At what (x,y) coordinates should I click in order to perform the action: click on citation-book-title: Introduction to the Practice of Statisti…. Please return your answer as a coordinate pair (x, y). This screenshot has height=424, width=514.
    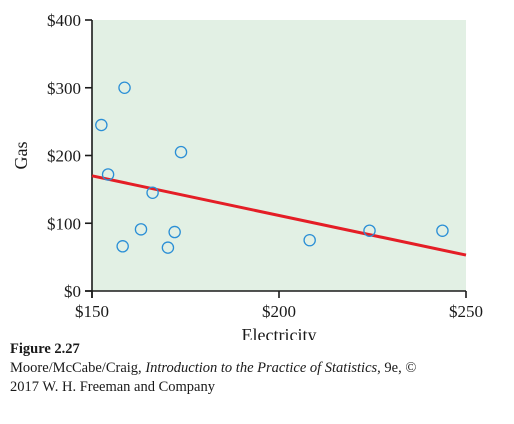
    Looking at the image, I should click on (261, 368).